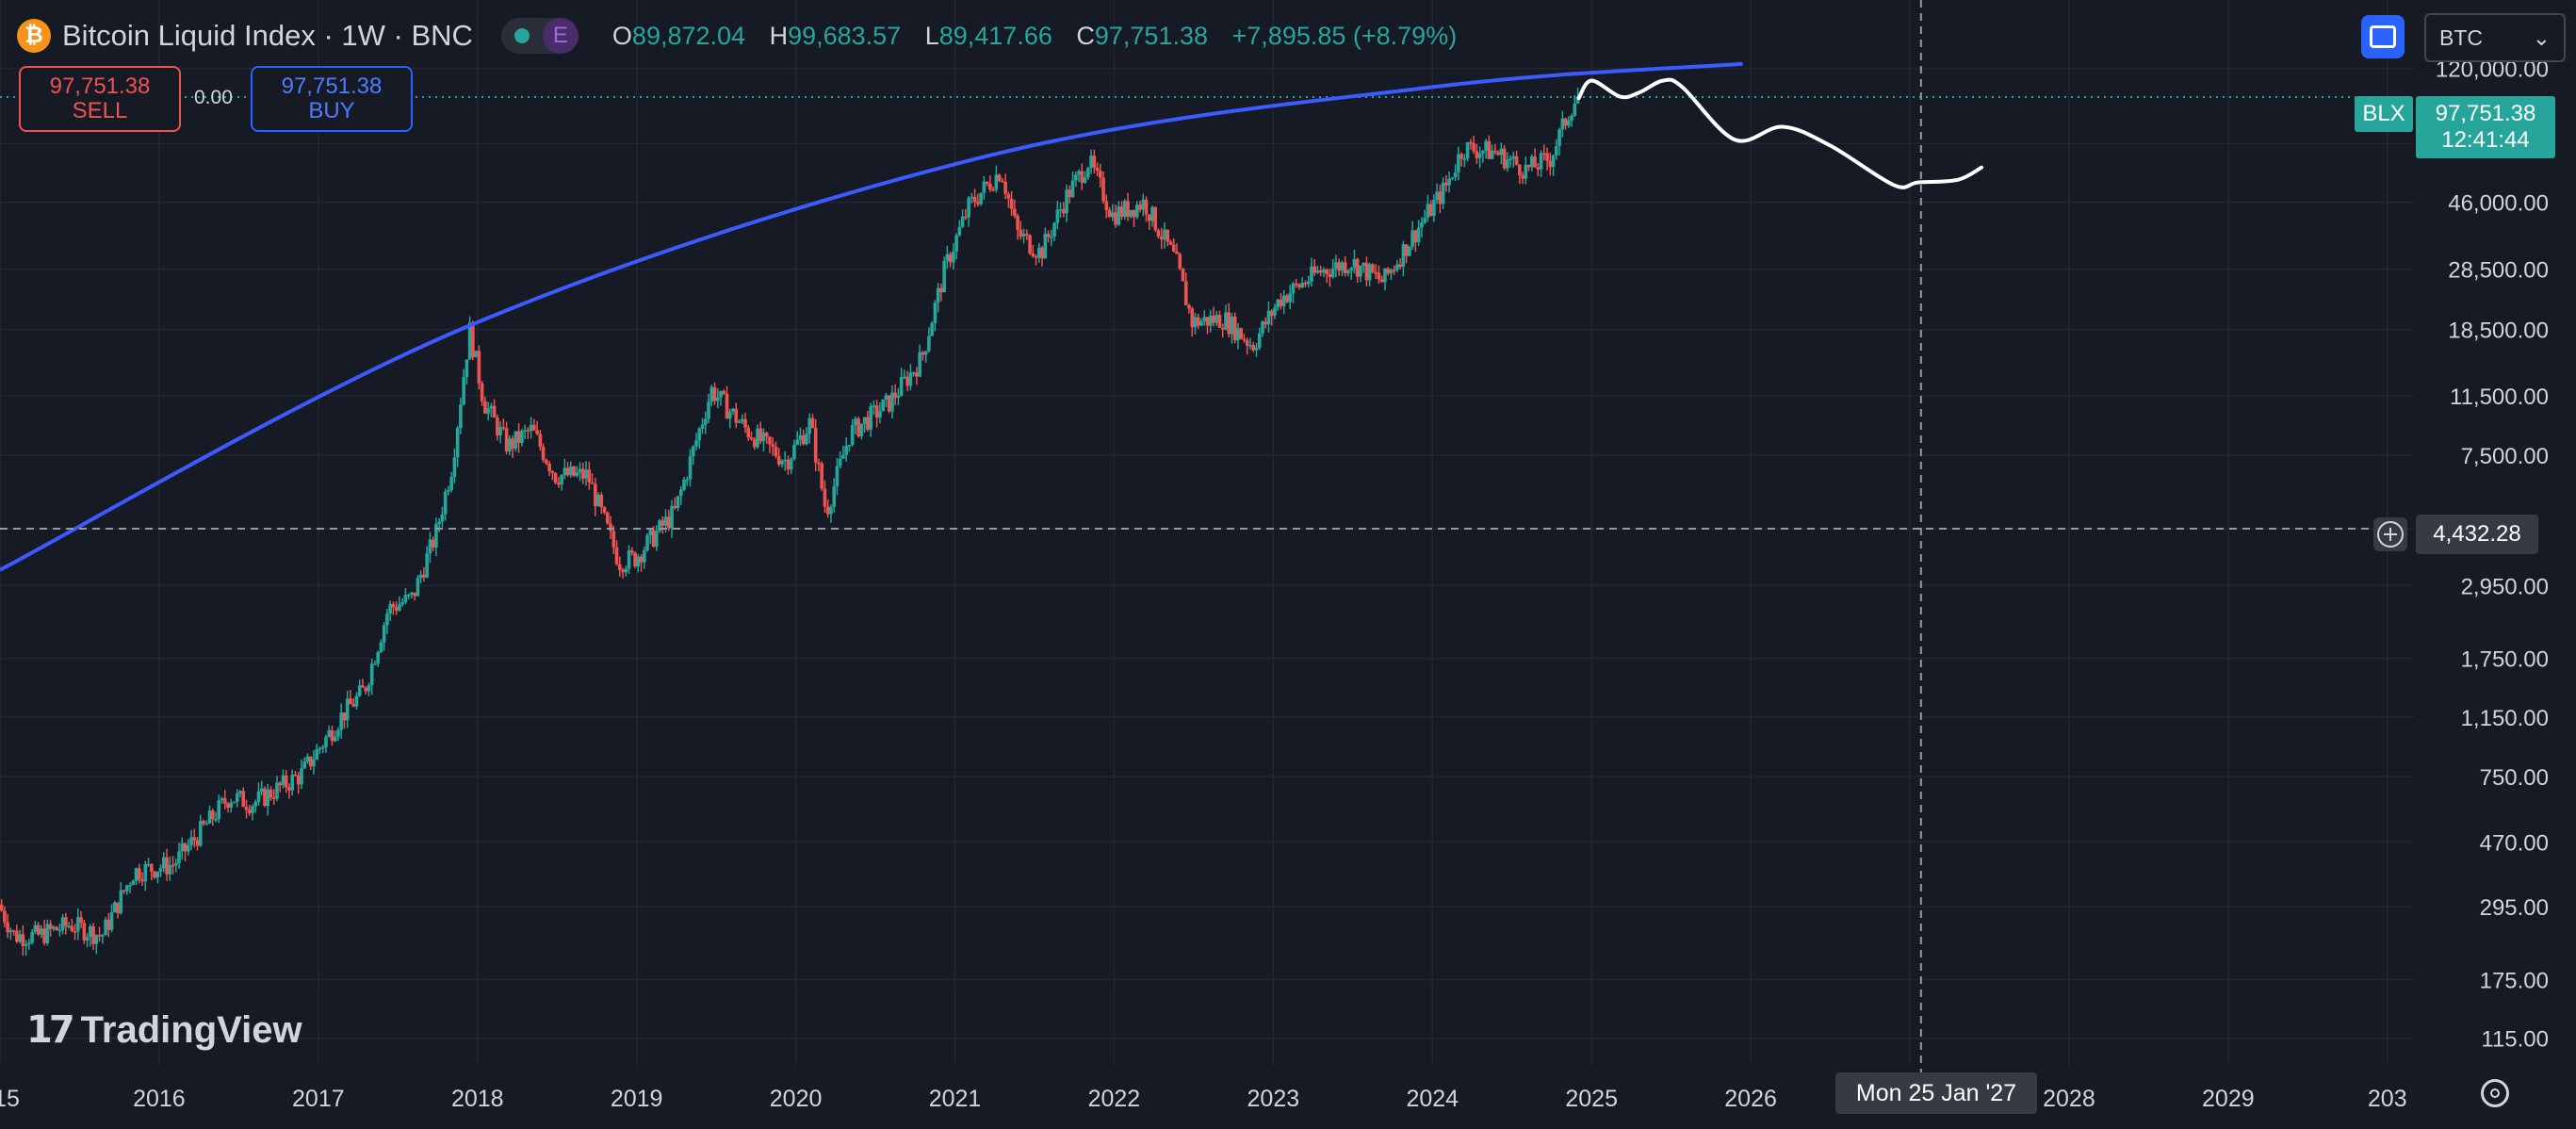 This screenshot has height=1129, width=2576. Describe the element at coordinates (164, 1030) in the screenshot. I see `tradingview-logo: 𝟭𝟳 TradingView` at that location.